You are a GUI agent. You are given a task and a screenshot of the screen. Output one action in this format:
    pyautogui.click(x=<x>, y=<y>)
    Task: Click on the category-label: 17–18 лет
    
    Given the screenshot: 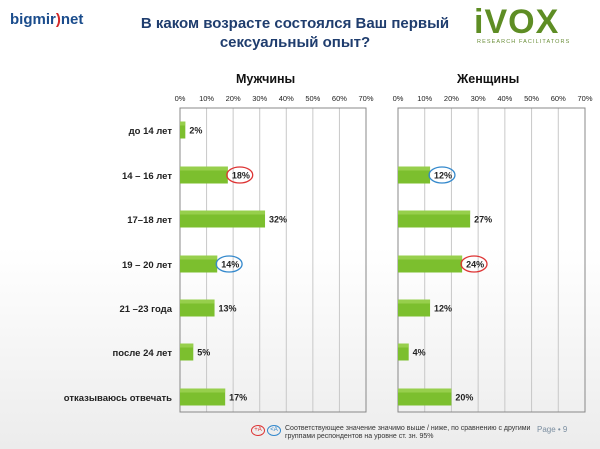 What is the action you would take?
    pyautogui.click(x=149, y=220)
    